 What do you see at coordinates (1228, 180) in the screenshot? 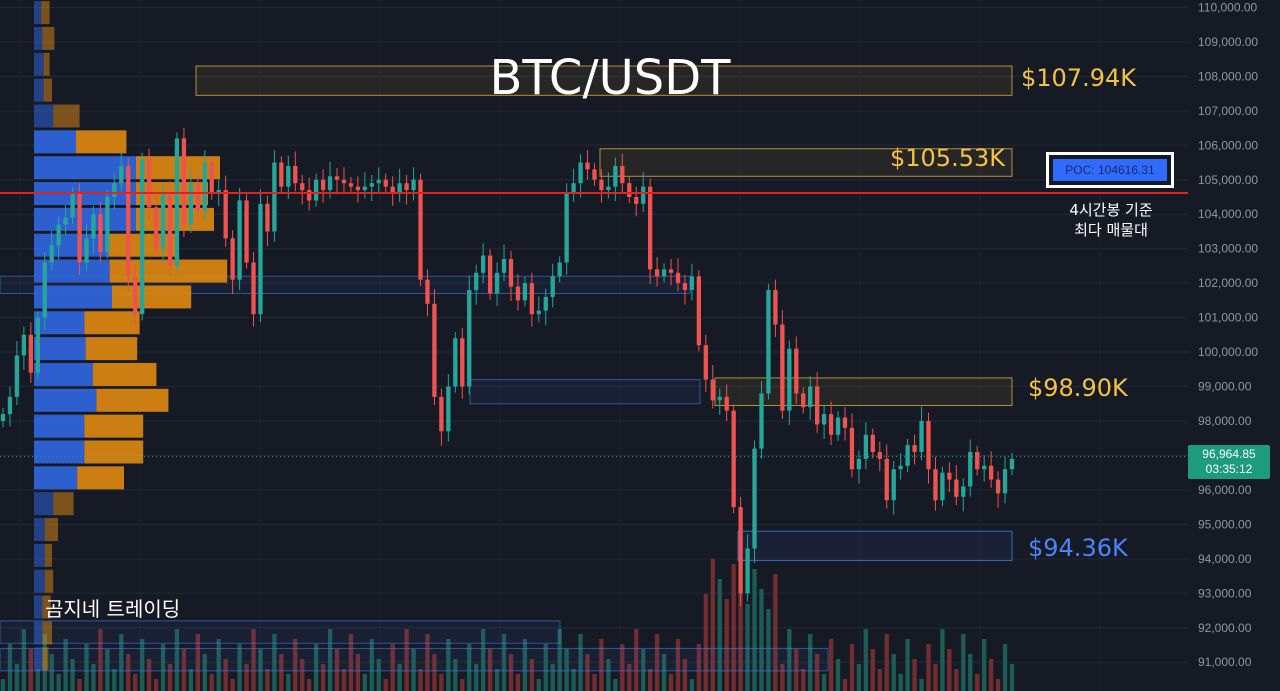
I see `price-tick: 105,000.00` at bounding box center [1228, 180].